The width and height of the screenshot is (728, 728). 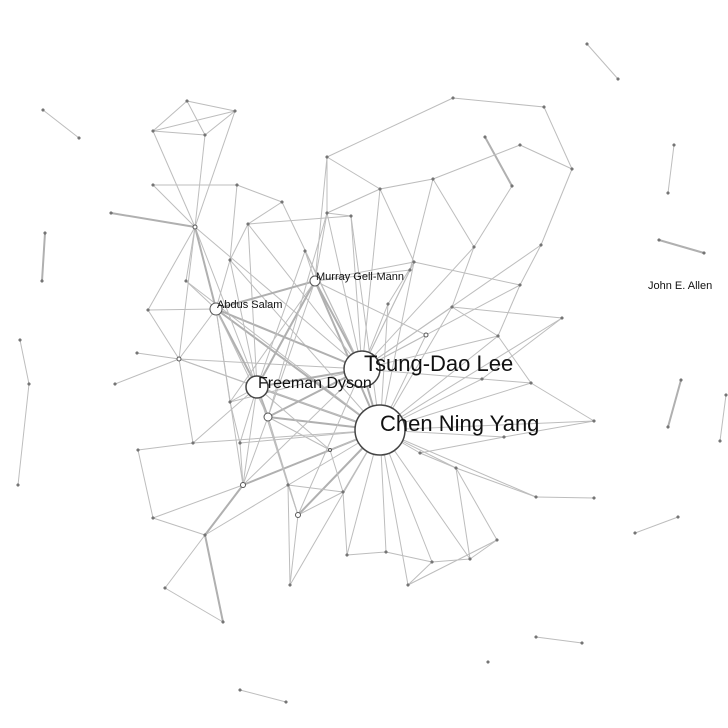 What do you see at coordinates (459, 423) in the screenshot?
I see `label-chen-ning-yang: Chen Ning Yang` at bounding box center [459, 423].